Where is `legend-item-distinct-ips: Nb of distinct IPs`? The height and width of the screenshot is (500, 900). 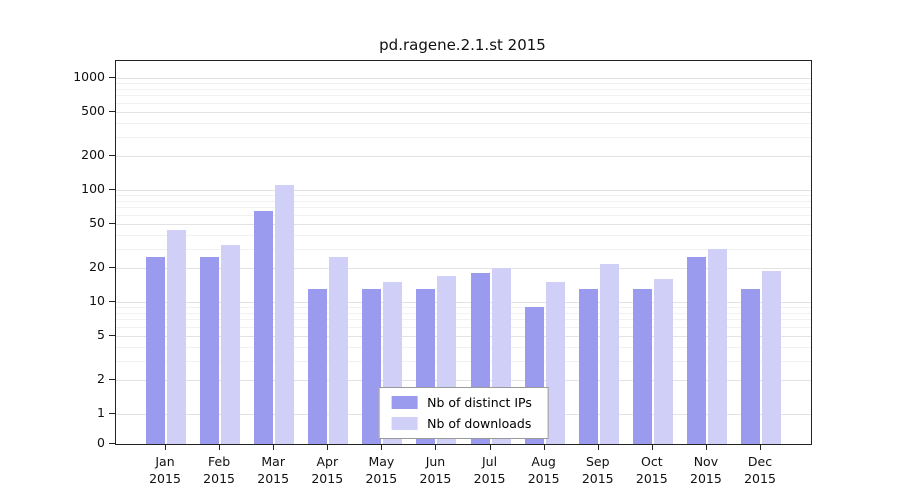
legend-item-distinct-ips: Nb of distinct IPs is located at coordinates (461, 402).